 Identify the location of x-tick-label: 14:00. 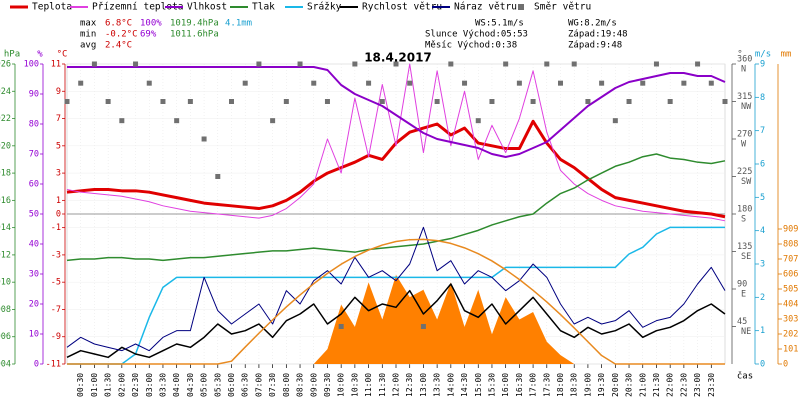
(450, 385).